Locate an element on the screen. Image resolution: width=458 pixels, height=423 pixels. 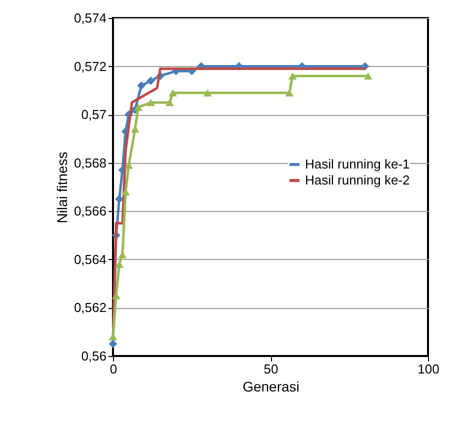
y-tick-label: 0,574 is located at coordinates (90, 18).